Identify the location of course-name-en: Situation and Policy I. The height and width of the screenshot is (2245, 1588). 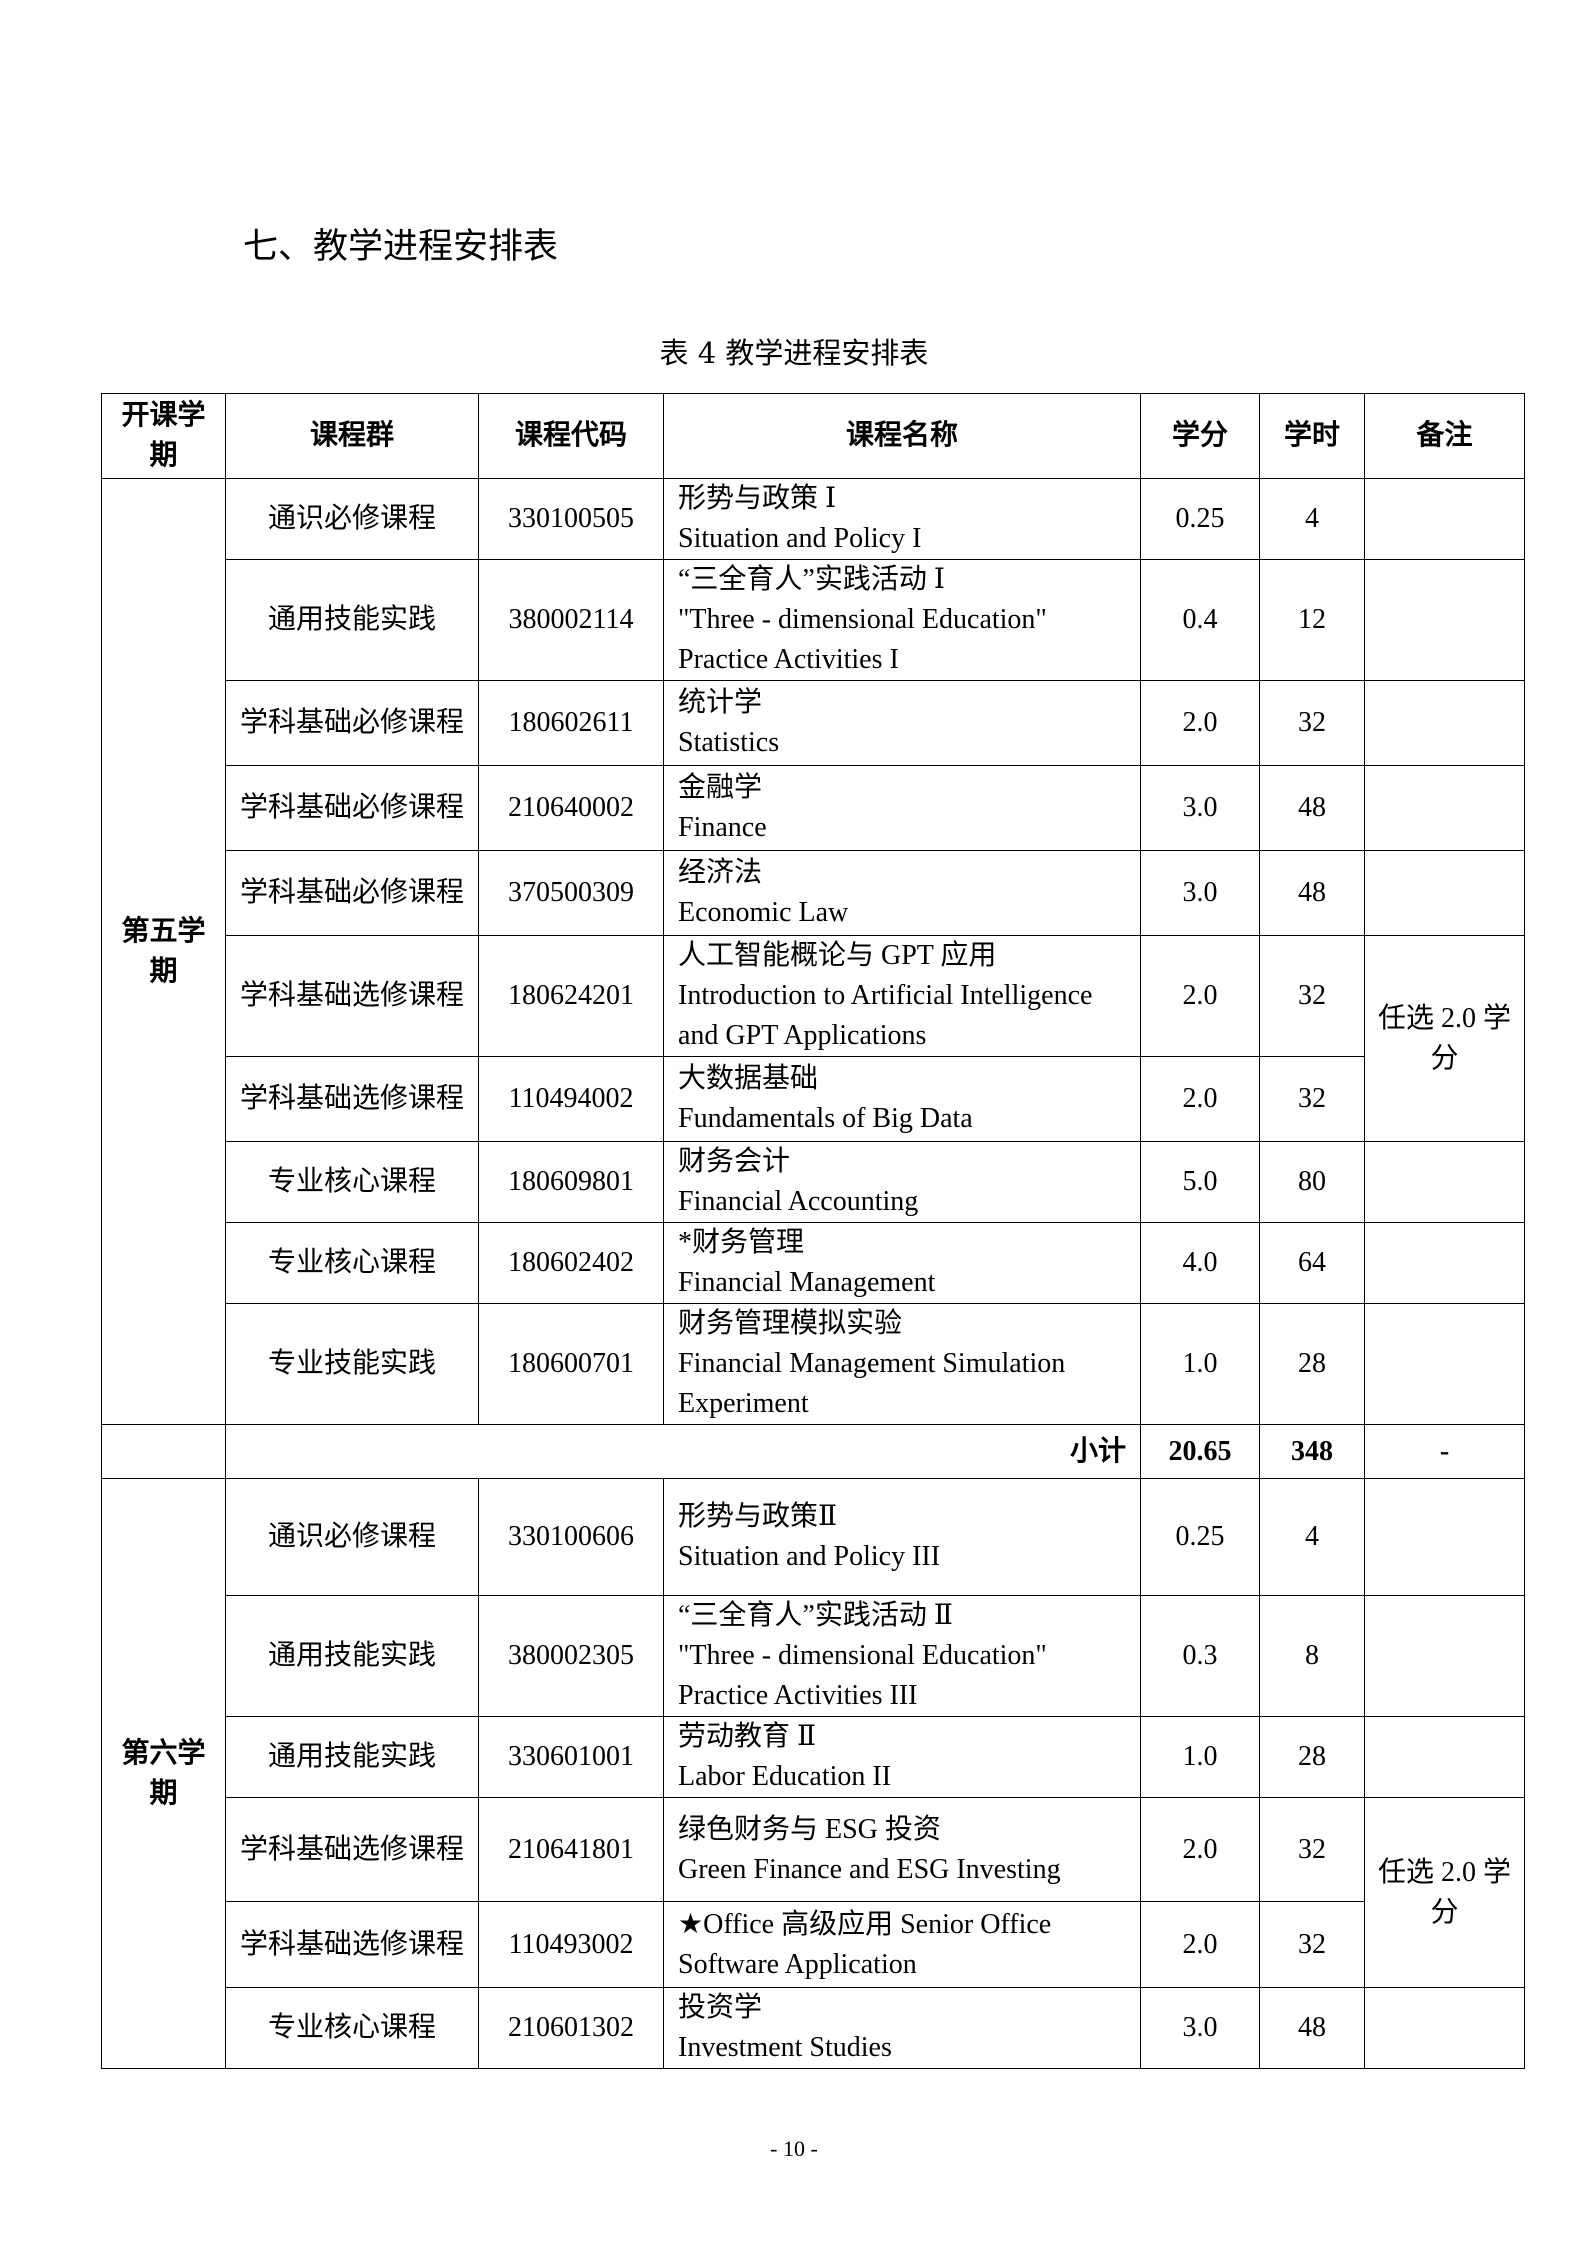
(800, 538).